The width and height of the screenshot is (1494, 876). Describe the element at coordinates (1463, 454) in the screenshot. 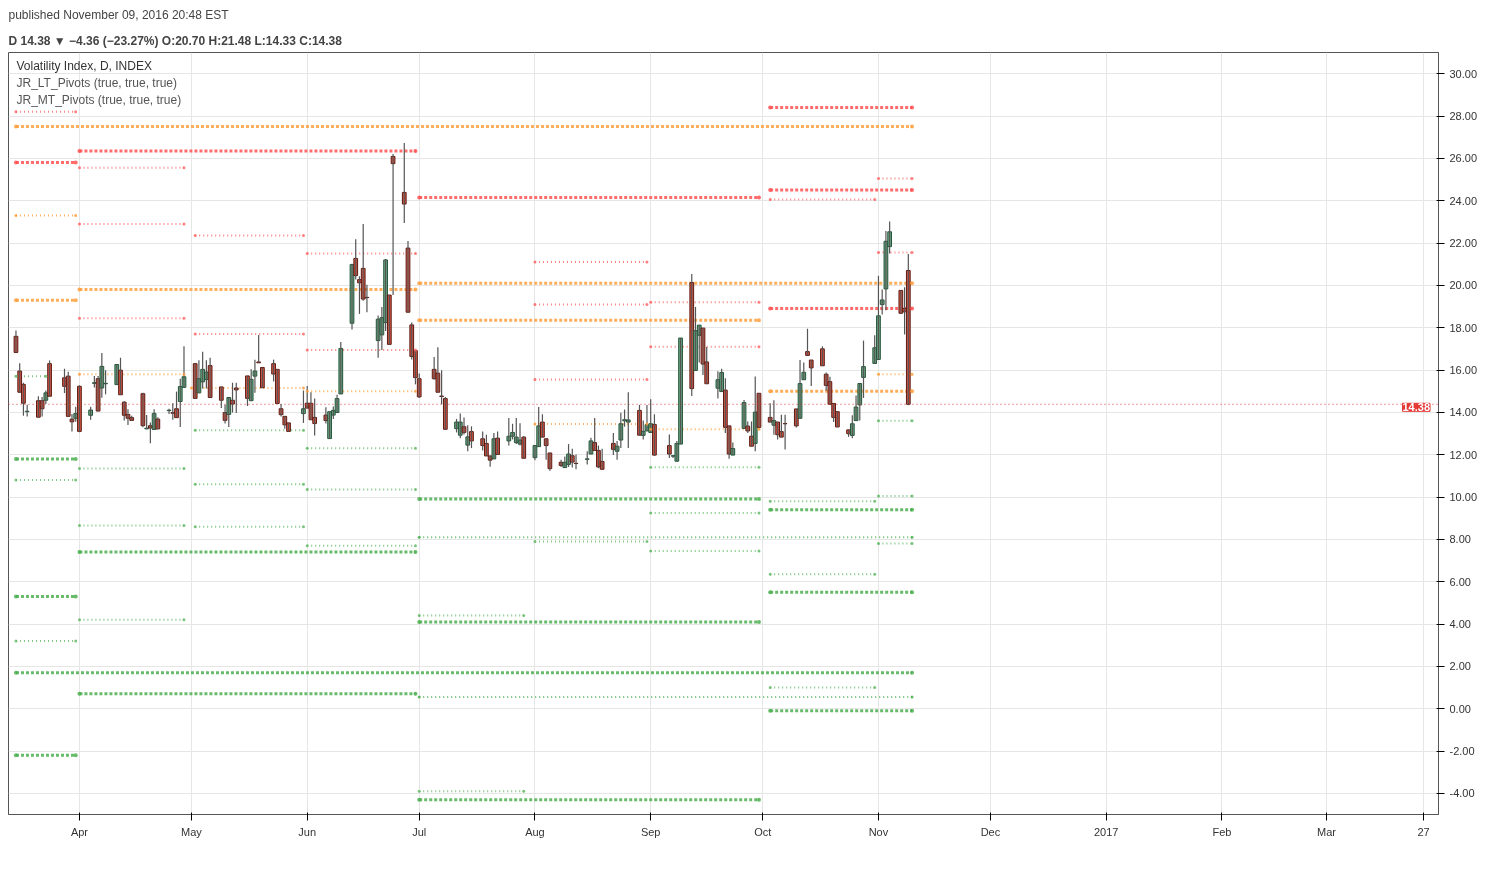

I see `y-tick-label: 12.00` at that location.